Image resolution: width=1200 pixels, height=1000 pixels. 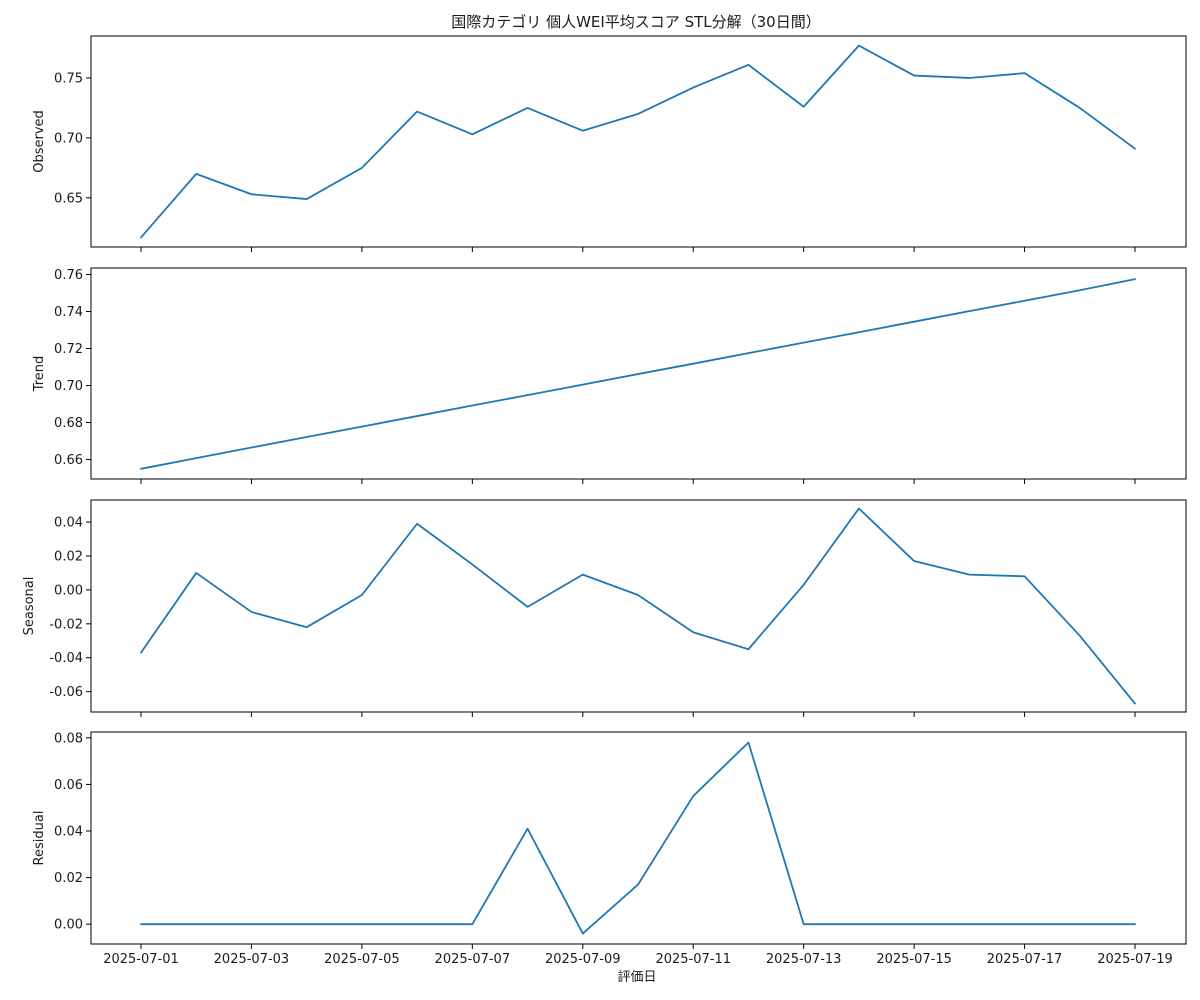 What do you see at coordinates (68, 275) in the screenshot?
I see `y-tick-label-trend: 0.76` at bounding box center [68, 275].